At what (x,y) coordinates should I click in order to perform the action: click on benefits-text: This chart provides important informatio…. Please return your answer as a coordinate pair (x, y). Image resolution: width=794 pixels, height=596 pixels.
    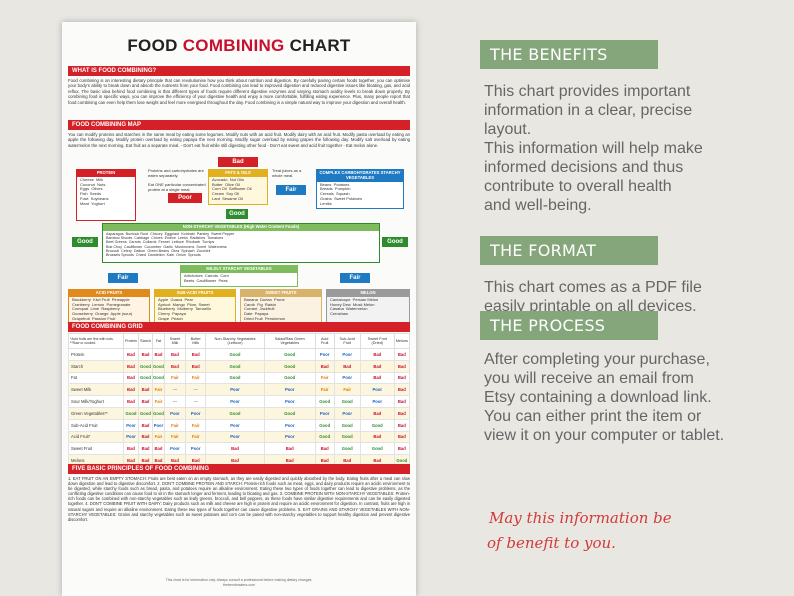
    Looking at the image, I should click on (634, 148).